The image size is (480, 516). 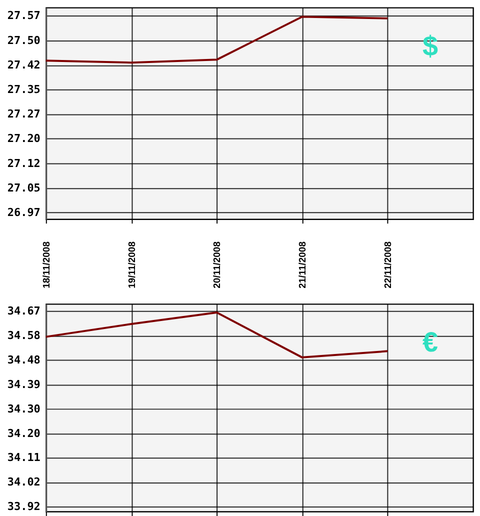 What do you see at coordinates (23, 360) in the screenshot?
I see `y-tick-label: 34.48` at bounding box center [23, 360].